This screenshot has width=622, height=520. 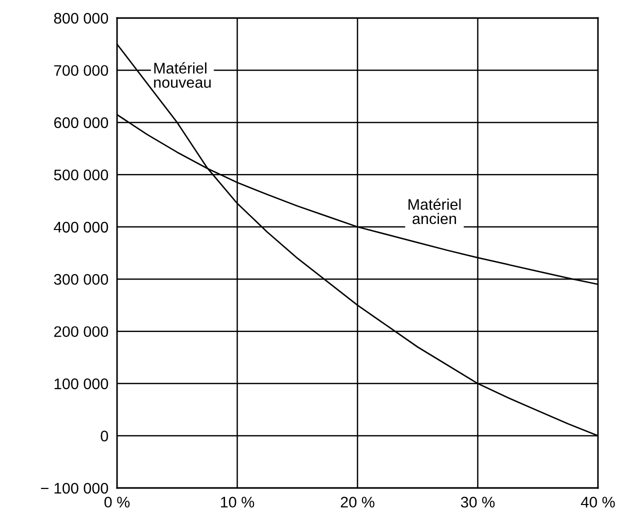 What do you see at coordinates (81, 384) in the screenshot?
I see `y-tick-label: 100 000` at bounding box center [81, 384].